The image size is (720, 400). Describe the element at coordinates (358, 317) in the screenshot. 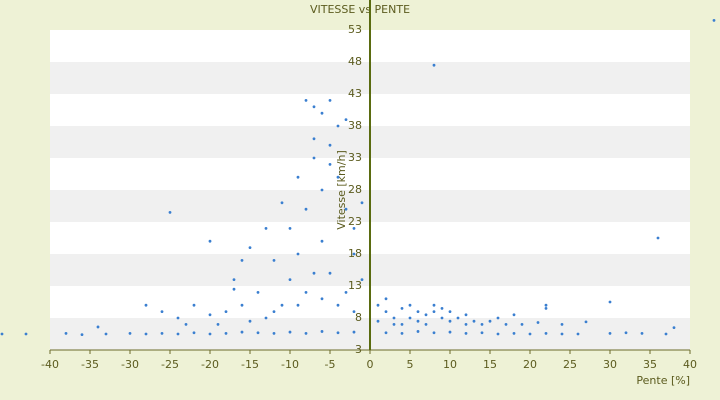

I see `y-tick-label: 8` at that location.